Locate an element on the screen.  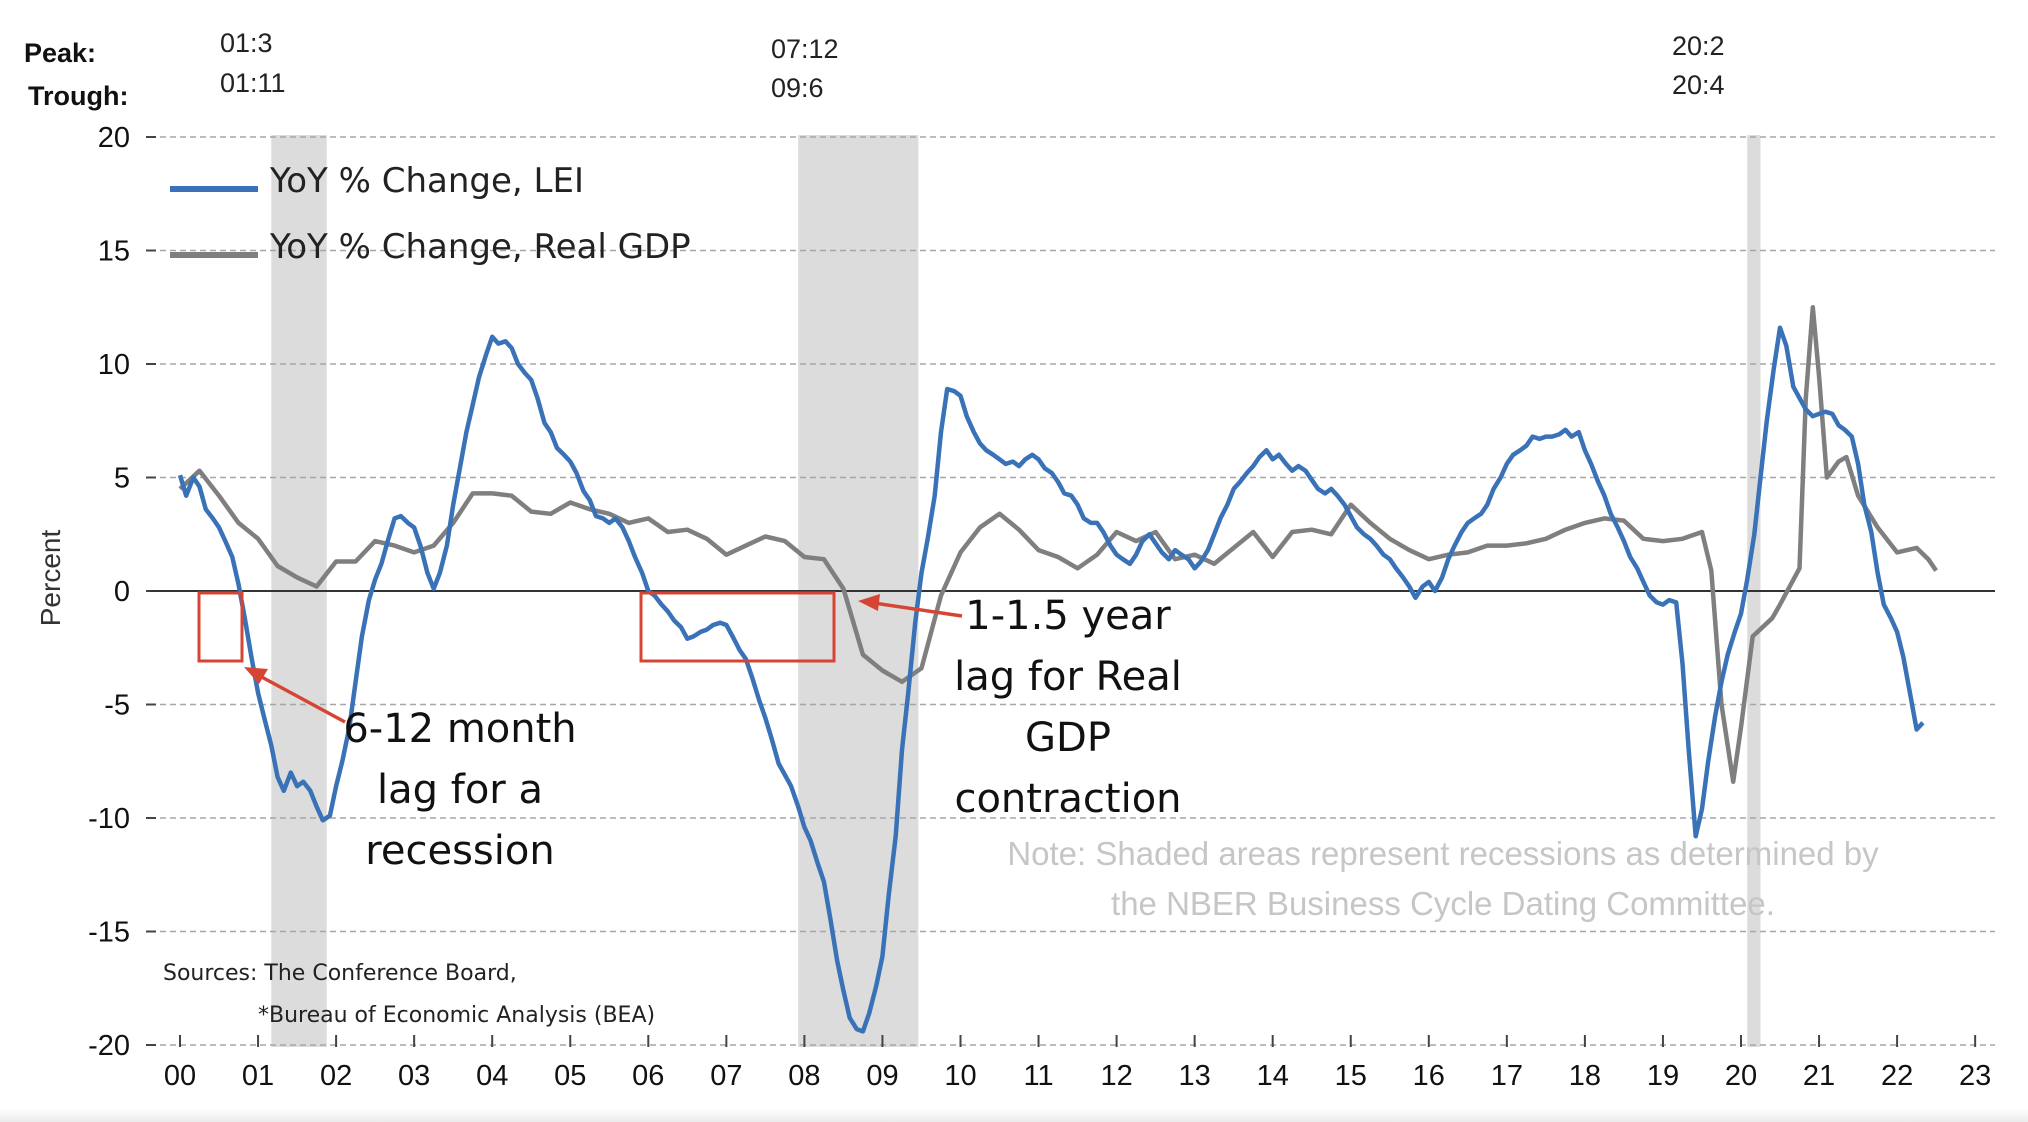
bottom-edge is located at coordinates (1014, 1115).